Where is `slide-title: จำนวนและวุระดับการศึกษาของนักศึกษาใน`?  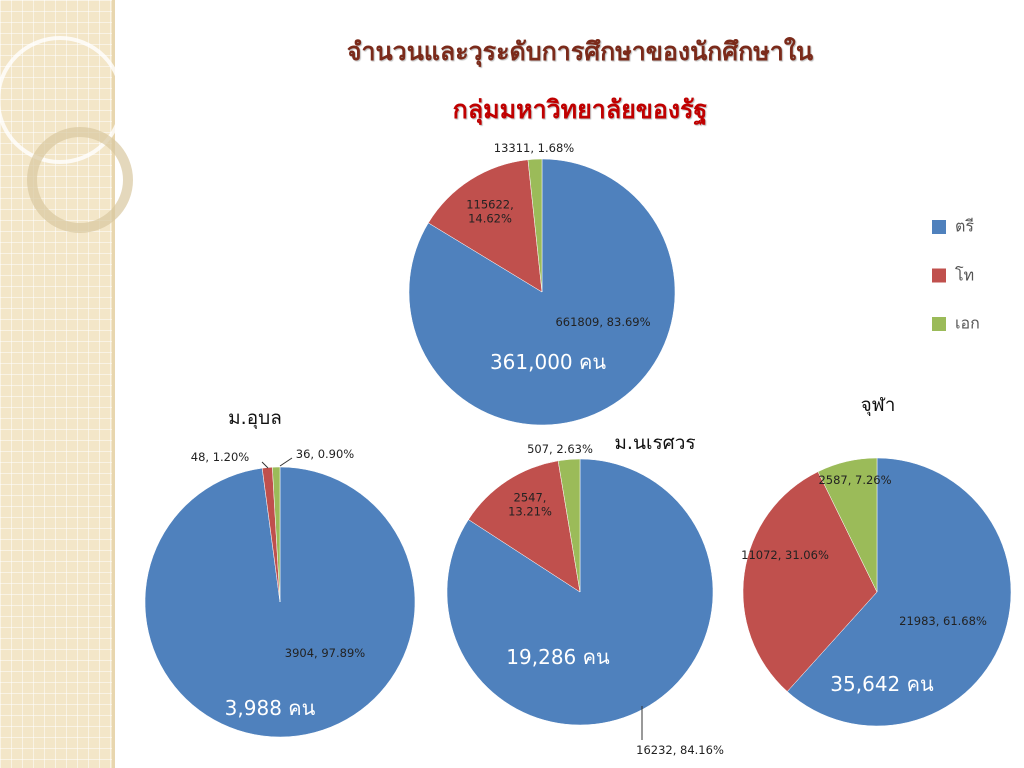
slide-title: จำนวนและวุระดับการศึกษาของนักศึกษาใน is located at coordinates (580, 51).